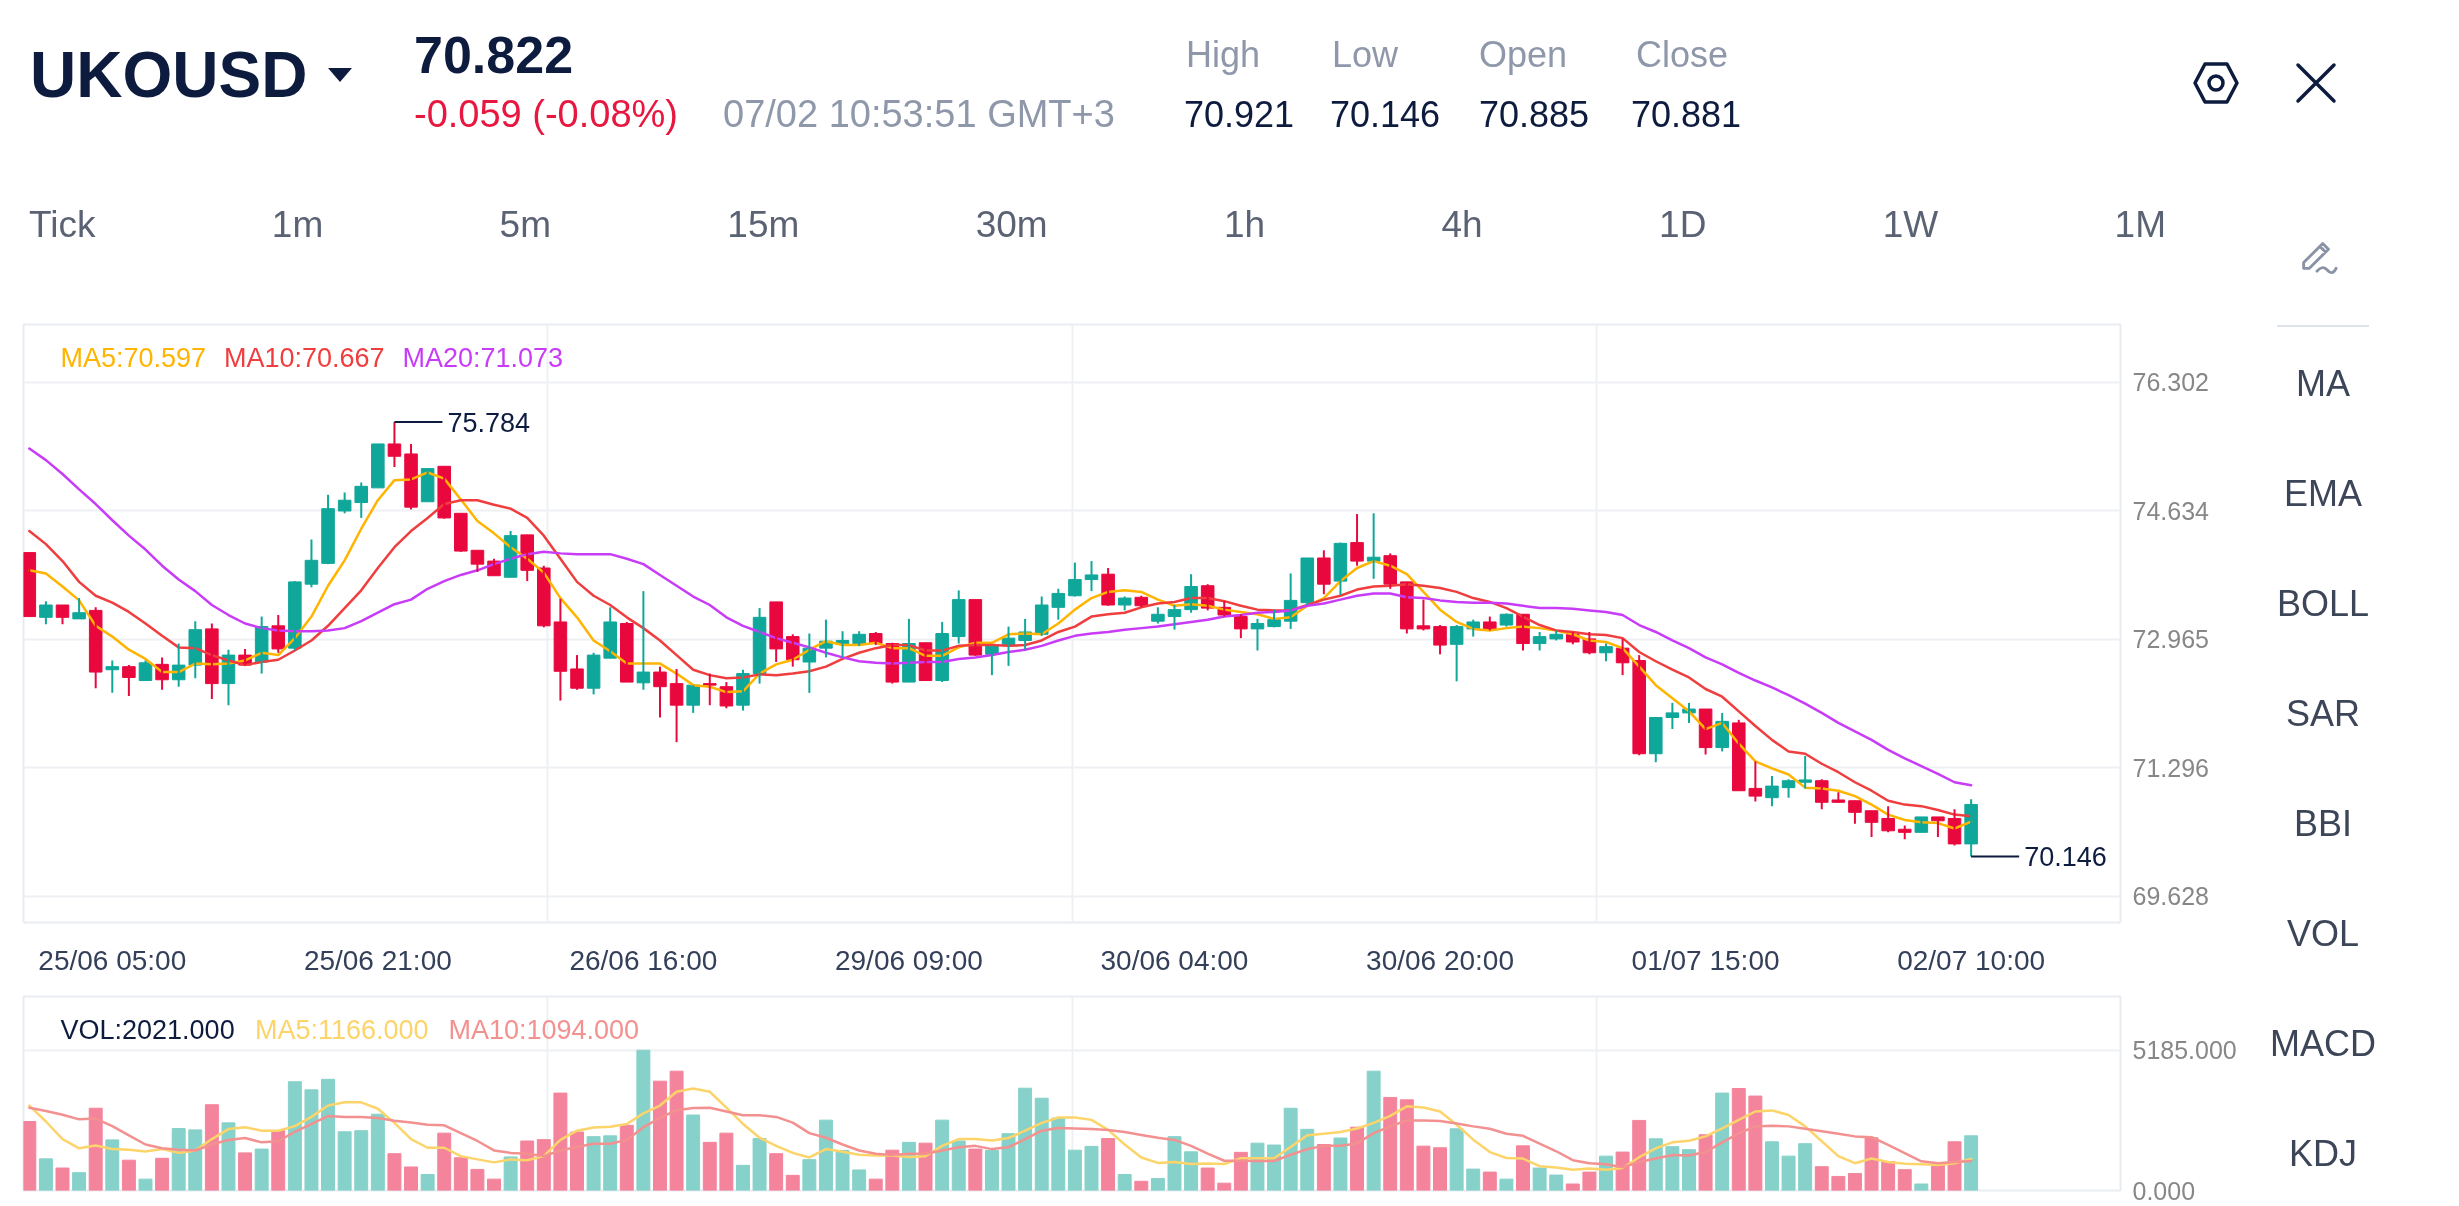 The image size is (2459, 1206). I want to click on text: Tick, so click(62, 224).